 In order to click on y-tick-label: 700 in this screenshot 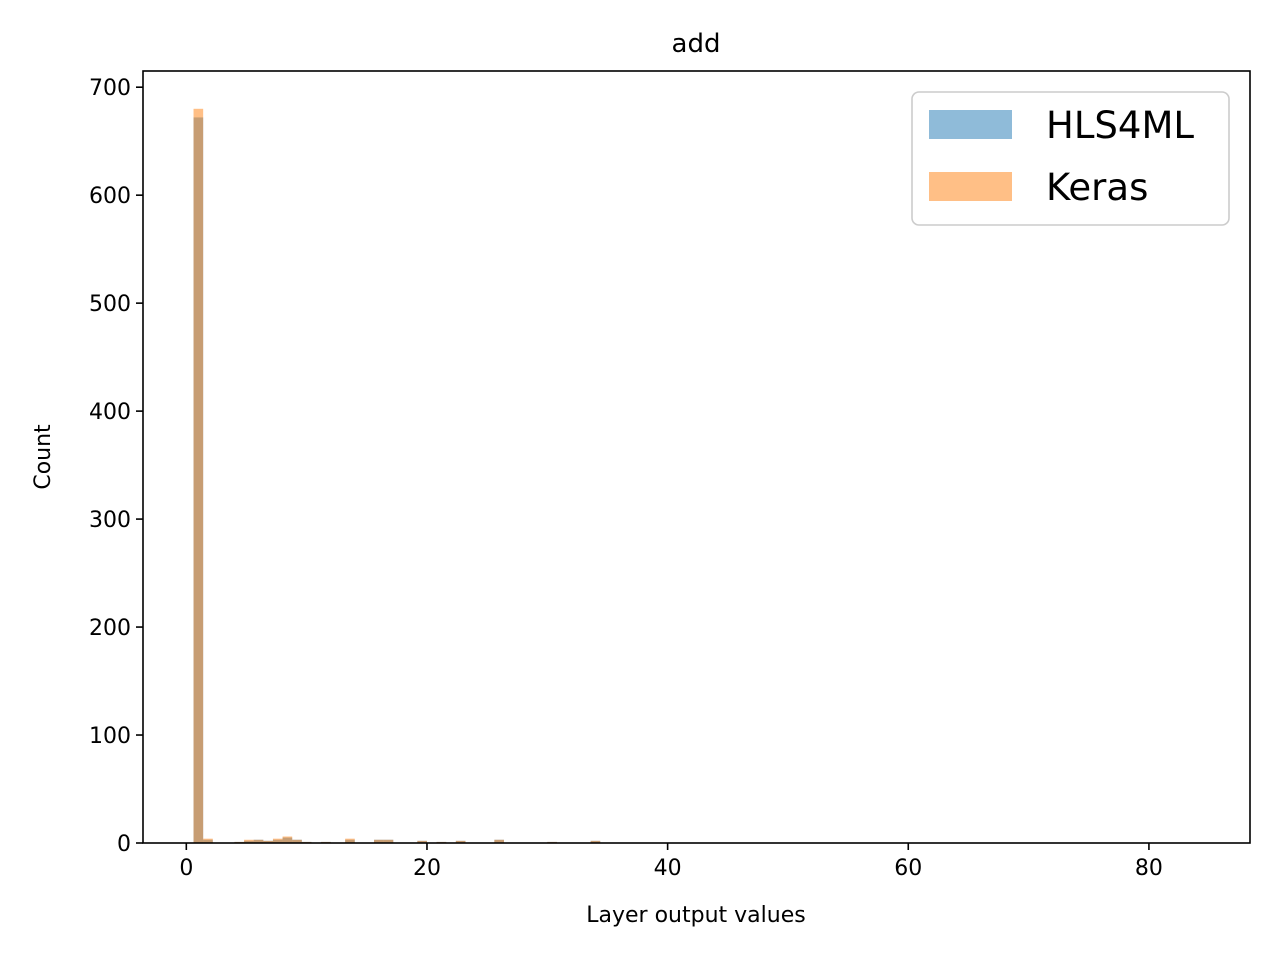, I will do `click(110, 88)`.